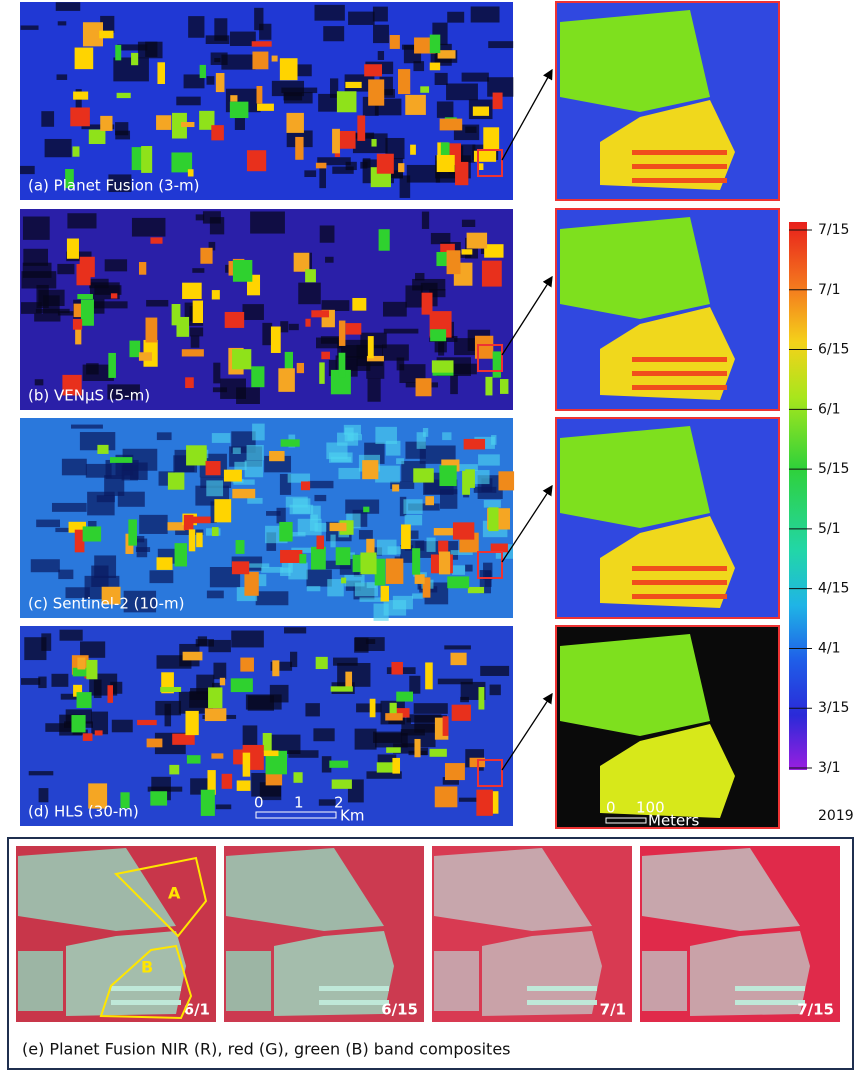  What do you see at coordinates (679, 180) in the screenshot?
I see `red-stripe` at bounding box center [679, 180].